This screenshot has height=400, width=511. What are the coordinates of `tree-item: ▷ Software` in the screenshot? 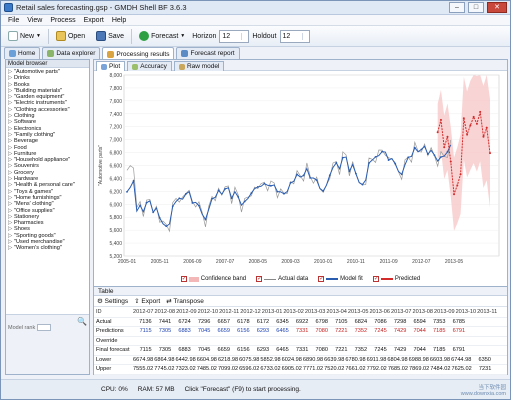 It's located at (48, 122).